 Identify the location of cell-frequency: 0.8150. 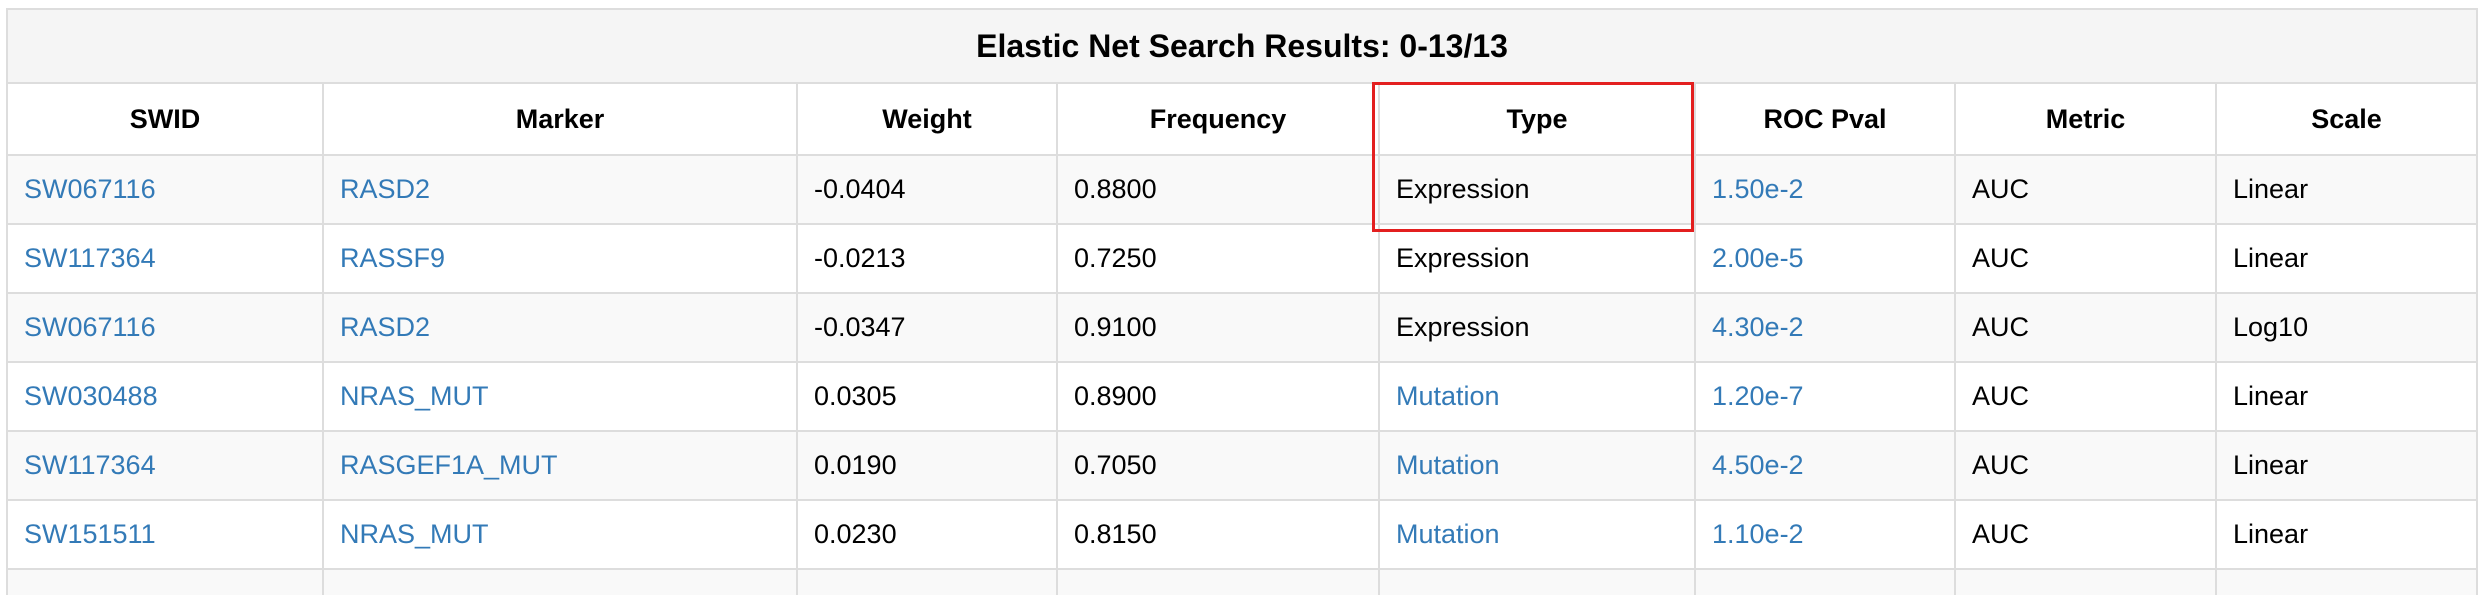
(1218, 534).